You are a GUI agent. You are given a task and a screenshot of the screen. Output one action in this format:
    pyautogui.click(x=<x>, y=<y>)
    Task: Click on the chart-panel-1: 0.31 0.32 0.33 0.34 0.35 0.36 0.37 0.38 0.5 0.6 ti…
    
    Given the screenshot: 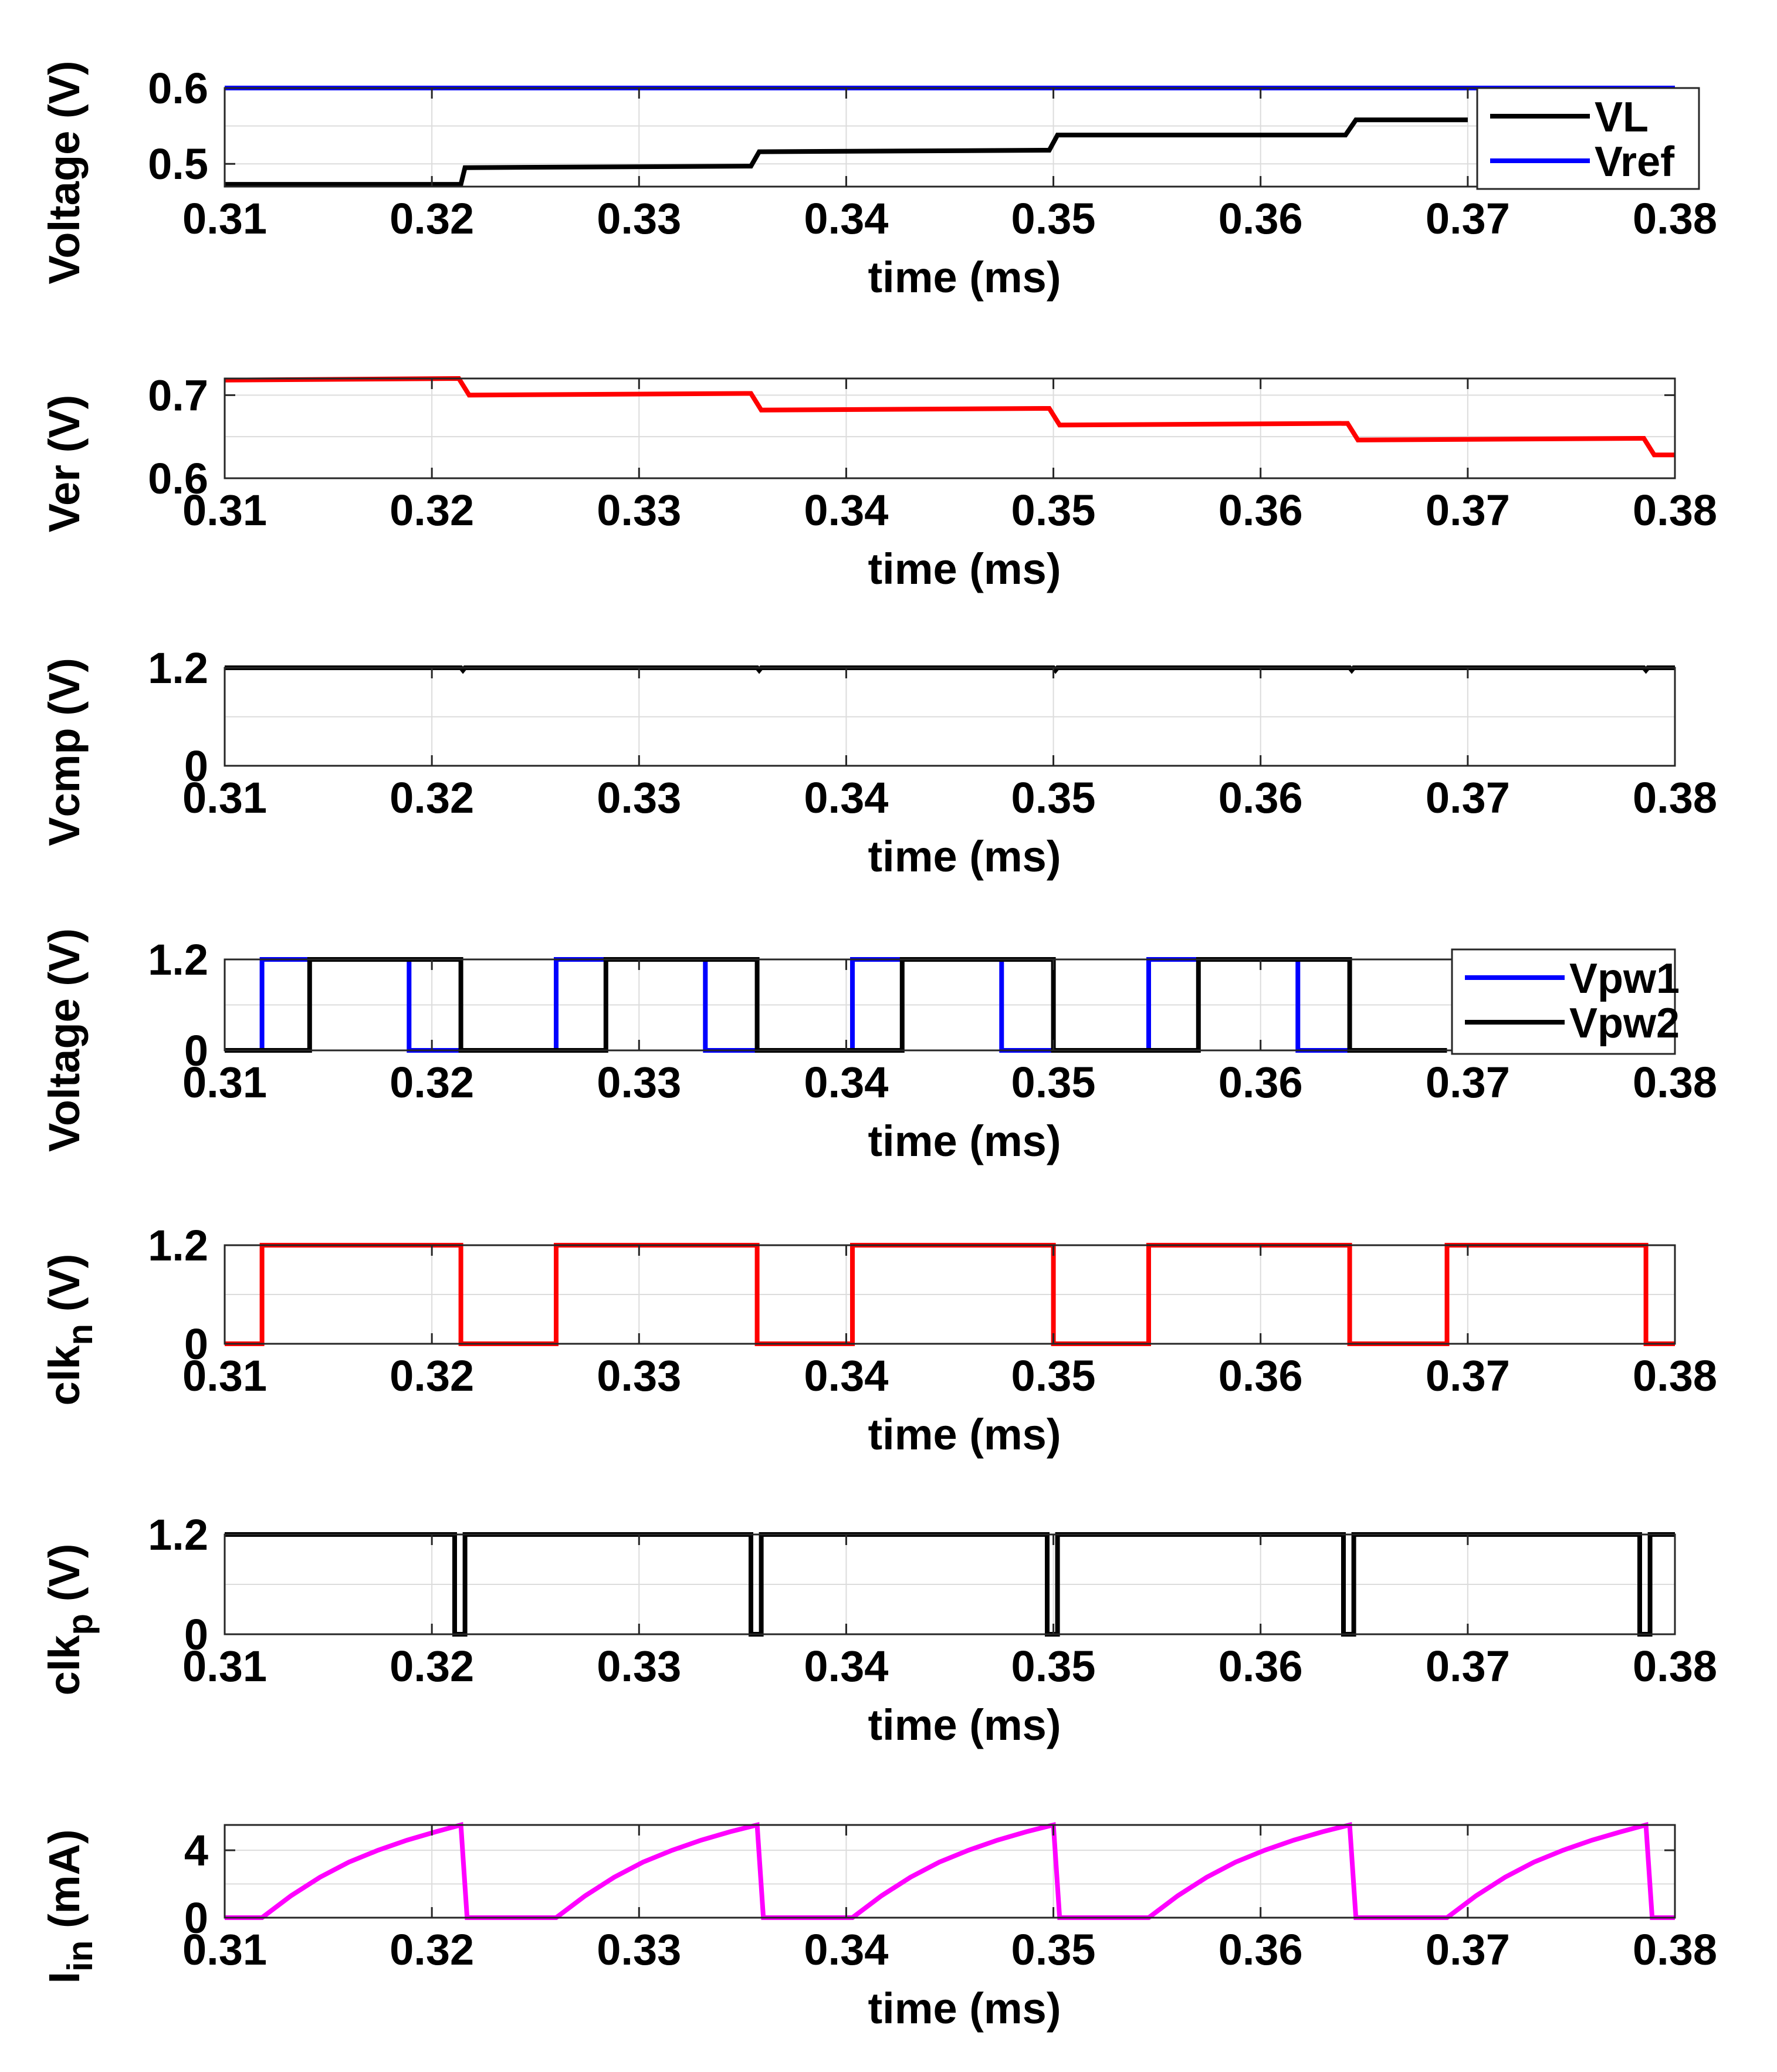 What is the action you would take?
    pyautogui.click(x=878, y=181)
    